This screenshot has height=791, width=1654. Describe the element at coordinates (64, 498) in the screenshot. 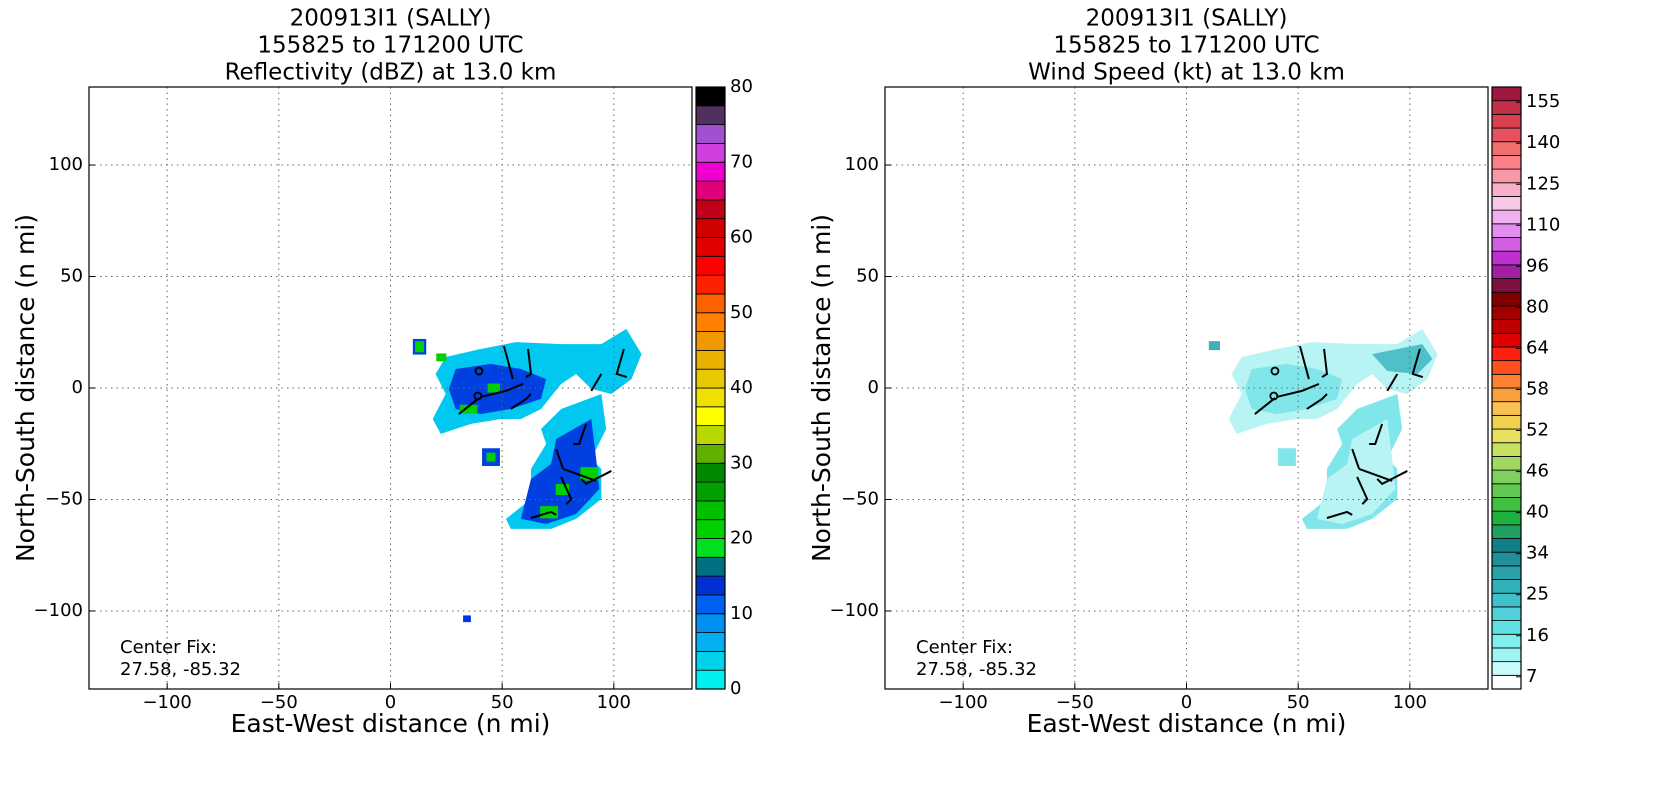

I see `y-tick-label: −50` at that location.